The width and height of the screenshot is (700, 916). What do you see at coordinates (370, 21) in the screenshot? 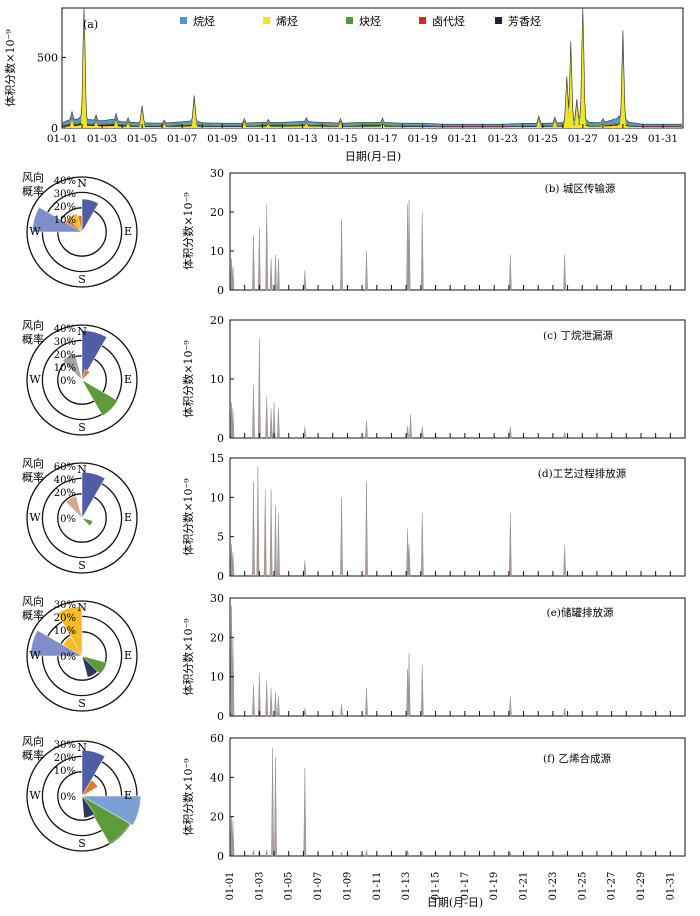
I see `legend-label-alkyne: 炔烃` at bounding box center [370, 21].